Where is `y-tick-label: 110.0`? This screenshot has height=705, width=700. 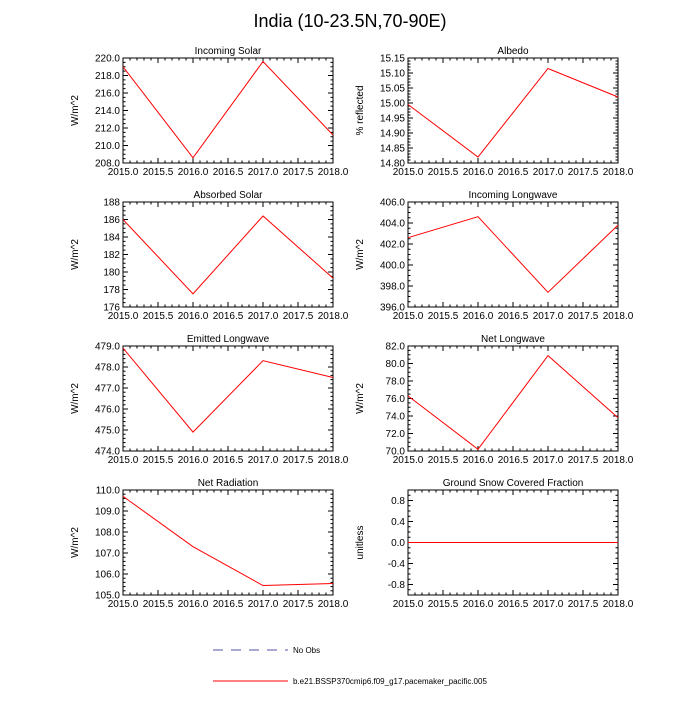 y-tick-label: 110.0 is located at coordinates (108, 491).